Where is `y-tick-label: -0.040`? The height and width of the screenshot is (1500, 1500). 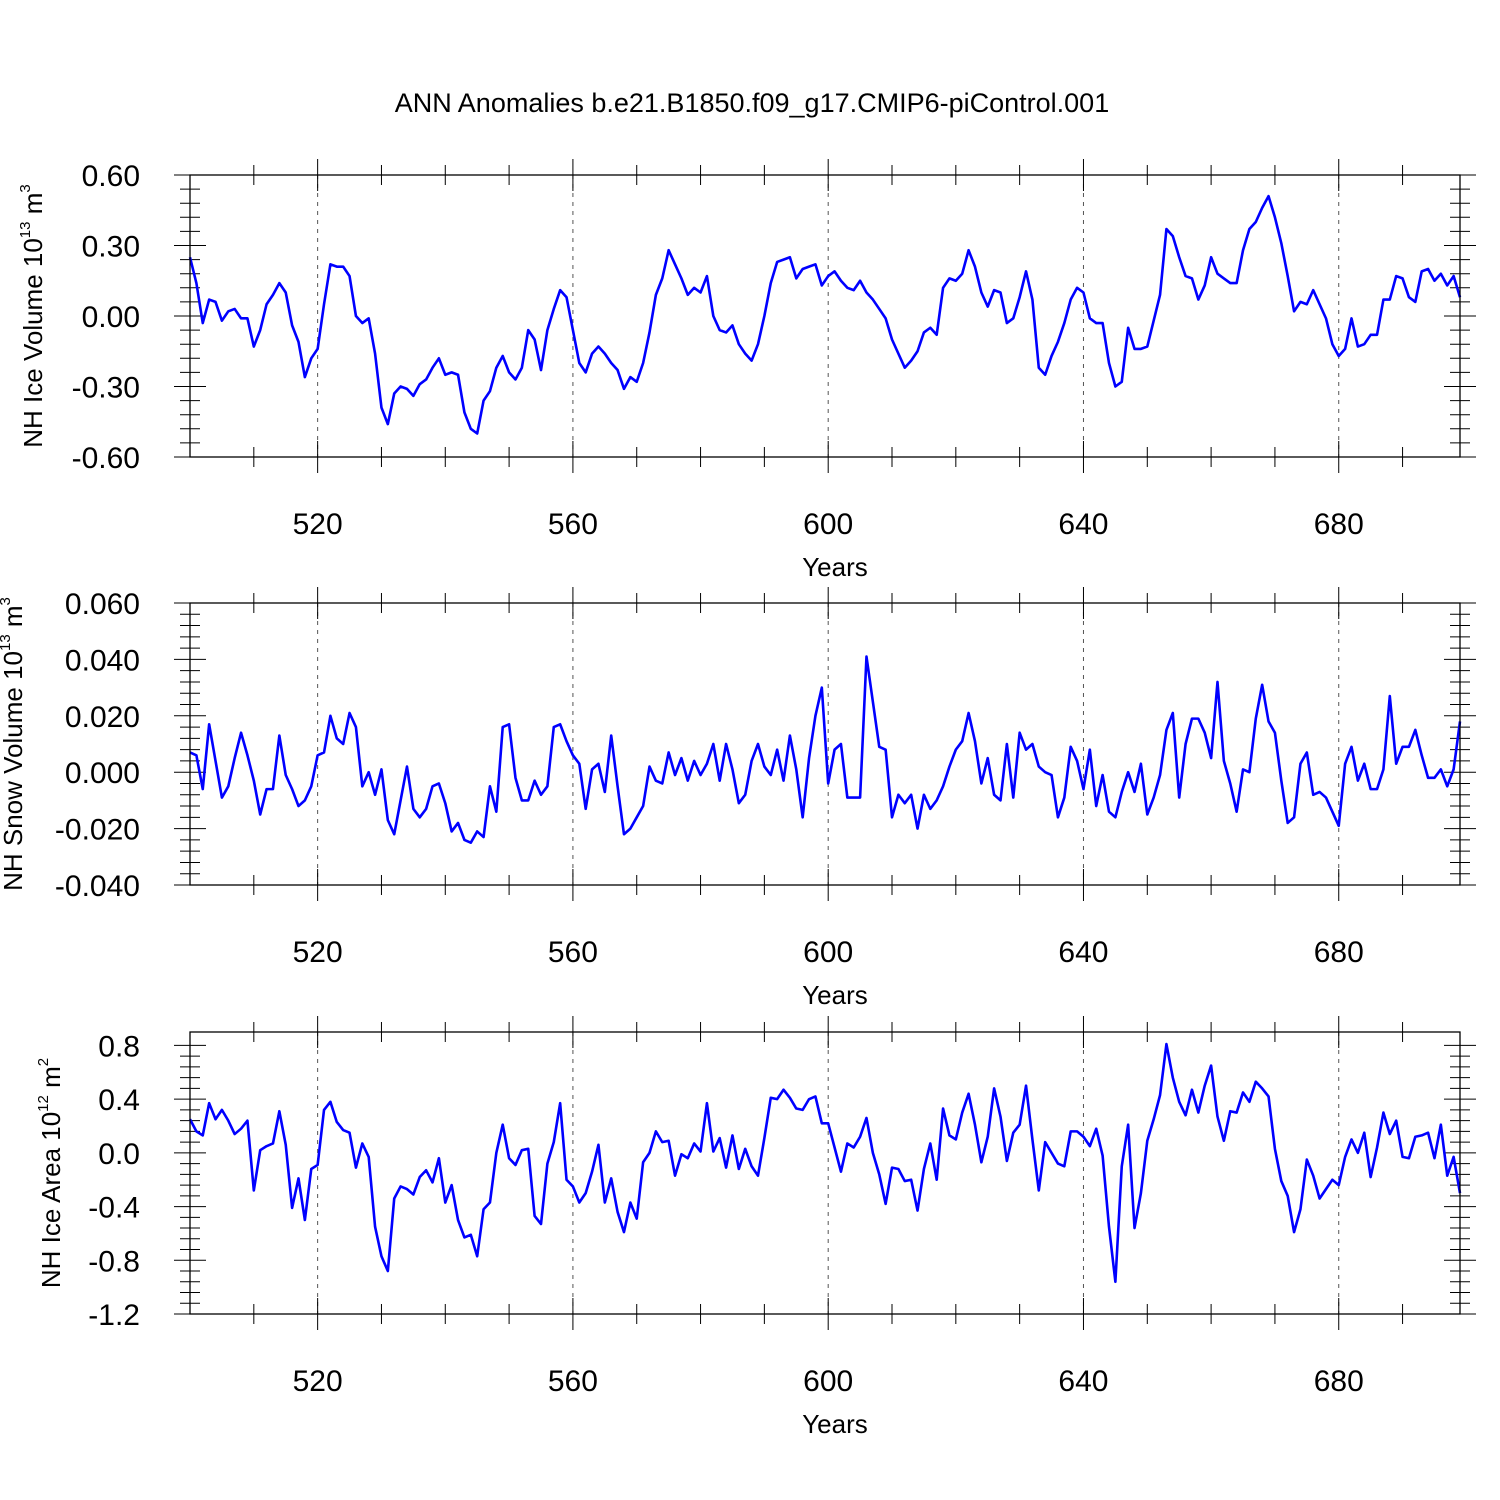
y-tick-label: -0.040 is located at coordinates (97, 886).